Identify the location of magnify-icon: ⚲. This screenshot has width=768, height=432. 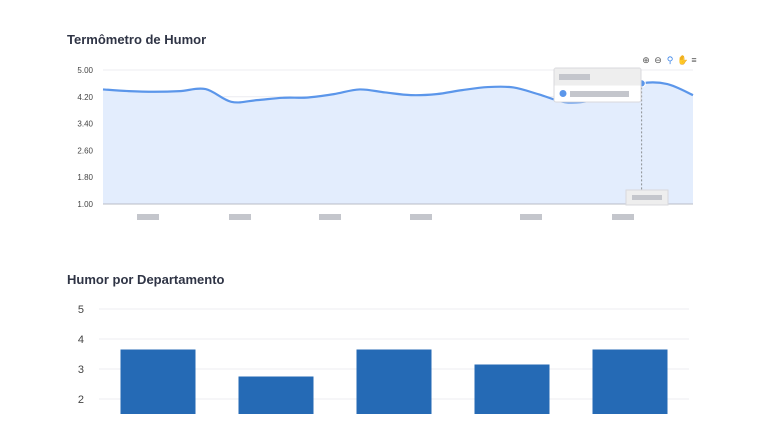
(670, 60).